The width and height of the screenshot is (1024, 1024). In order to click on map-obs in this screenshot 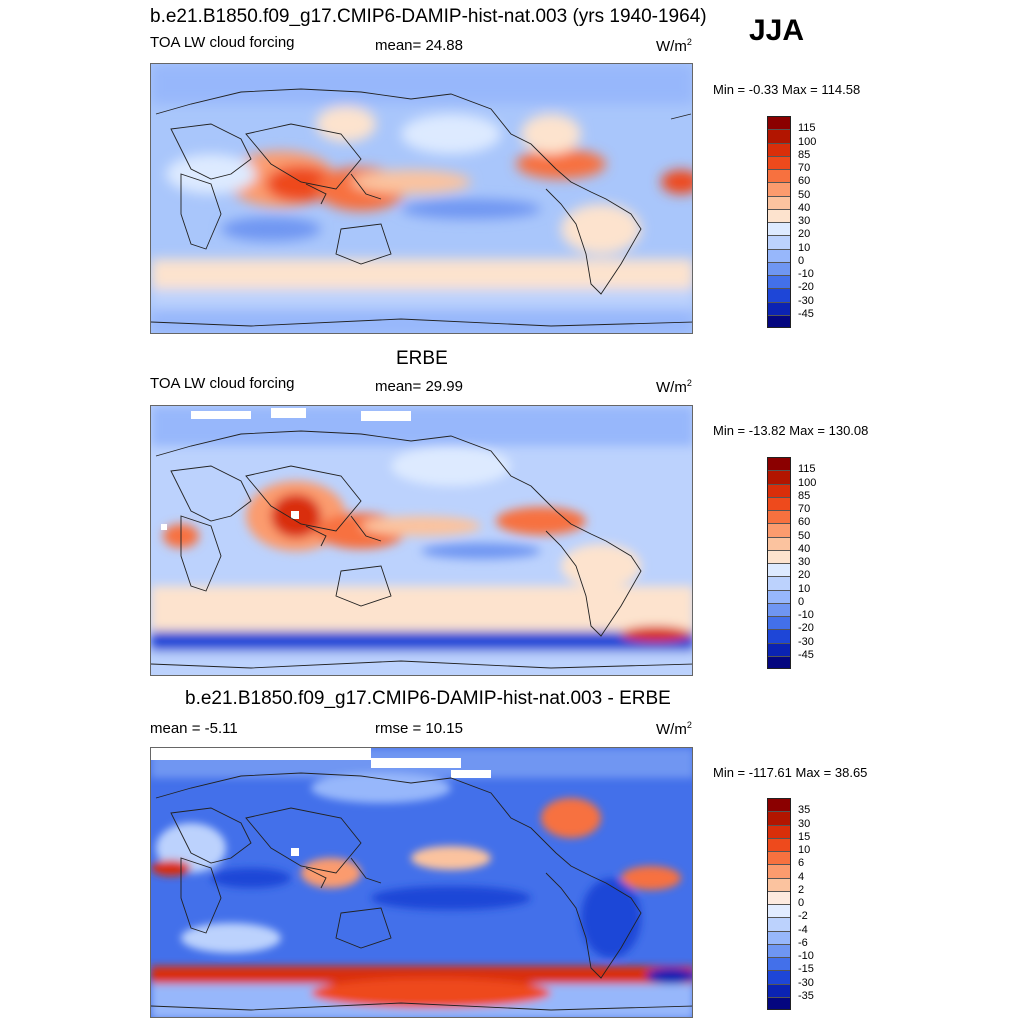, I will do `click(421, 540)`.